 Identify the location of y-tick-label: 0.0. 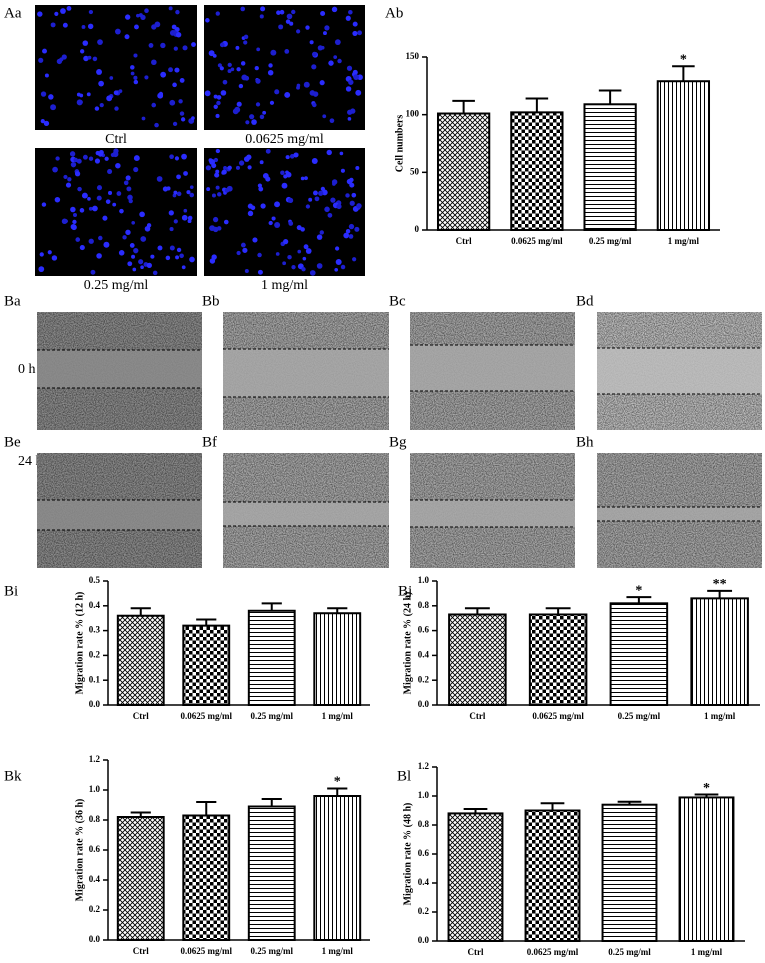
(95, 704).